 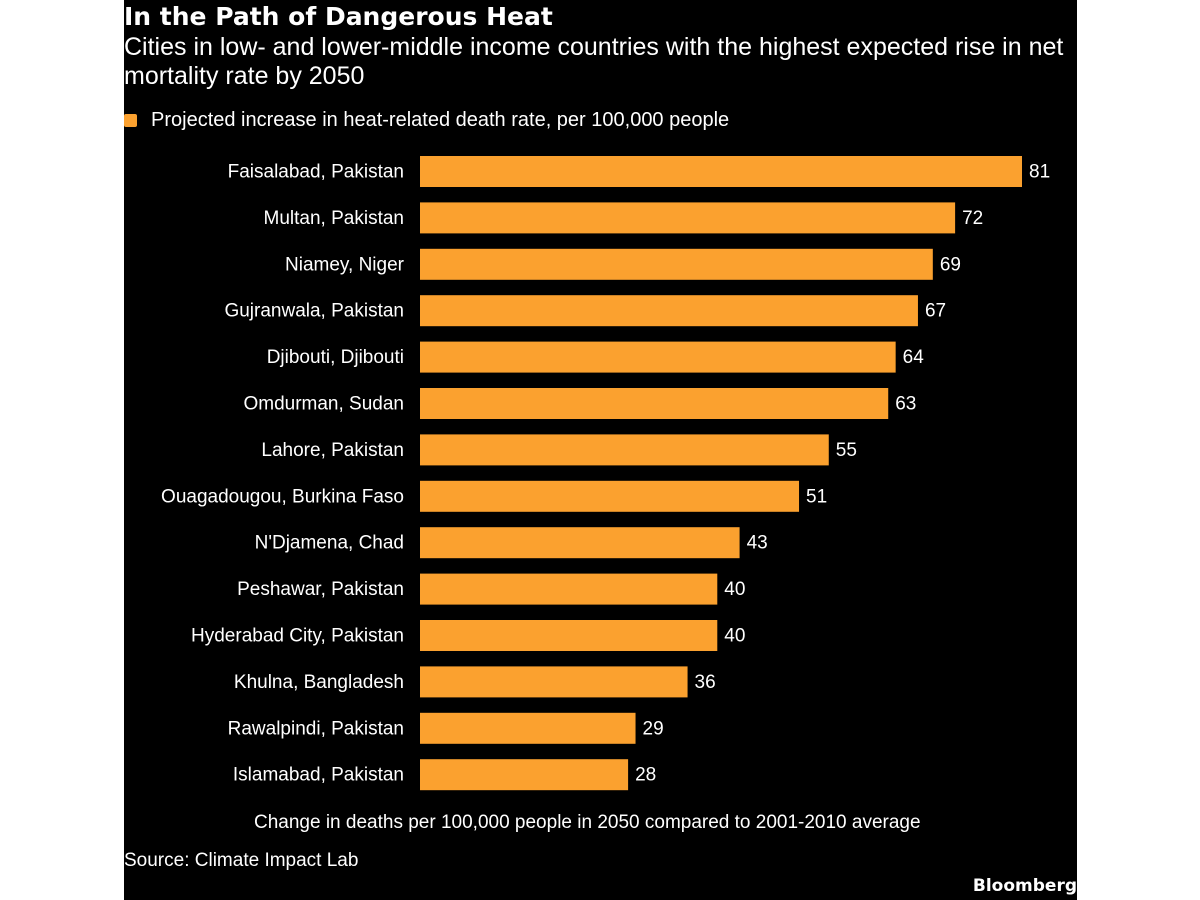 I want to click on category-label: Niamey, Niger, so click(x=345, y=264).